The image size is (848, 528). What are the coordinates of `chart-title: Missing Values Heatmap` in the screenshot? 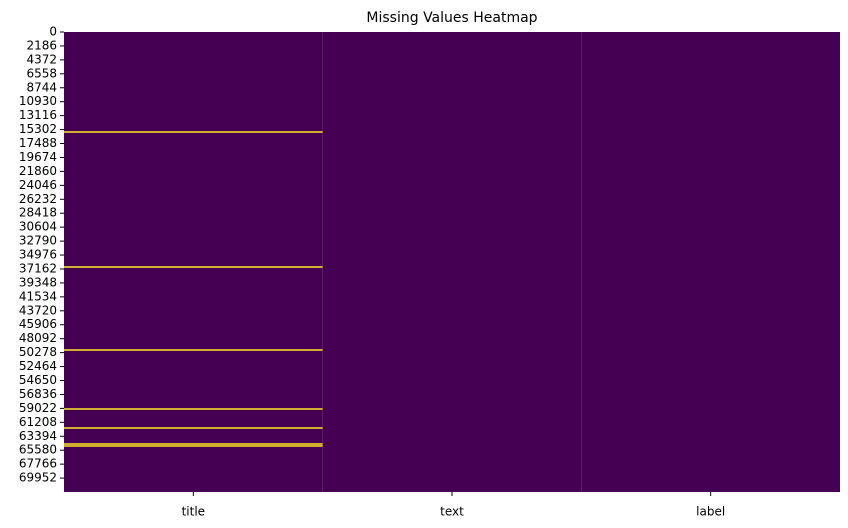 It's located at (451, 18).